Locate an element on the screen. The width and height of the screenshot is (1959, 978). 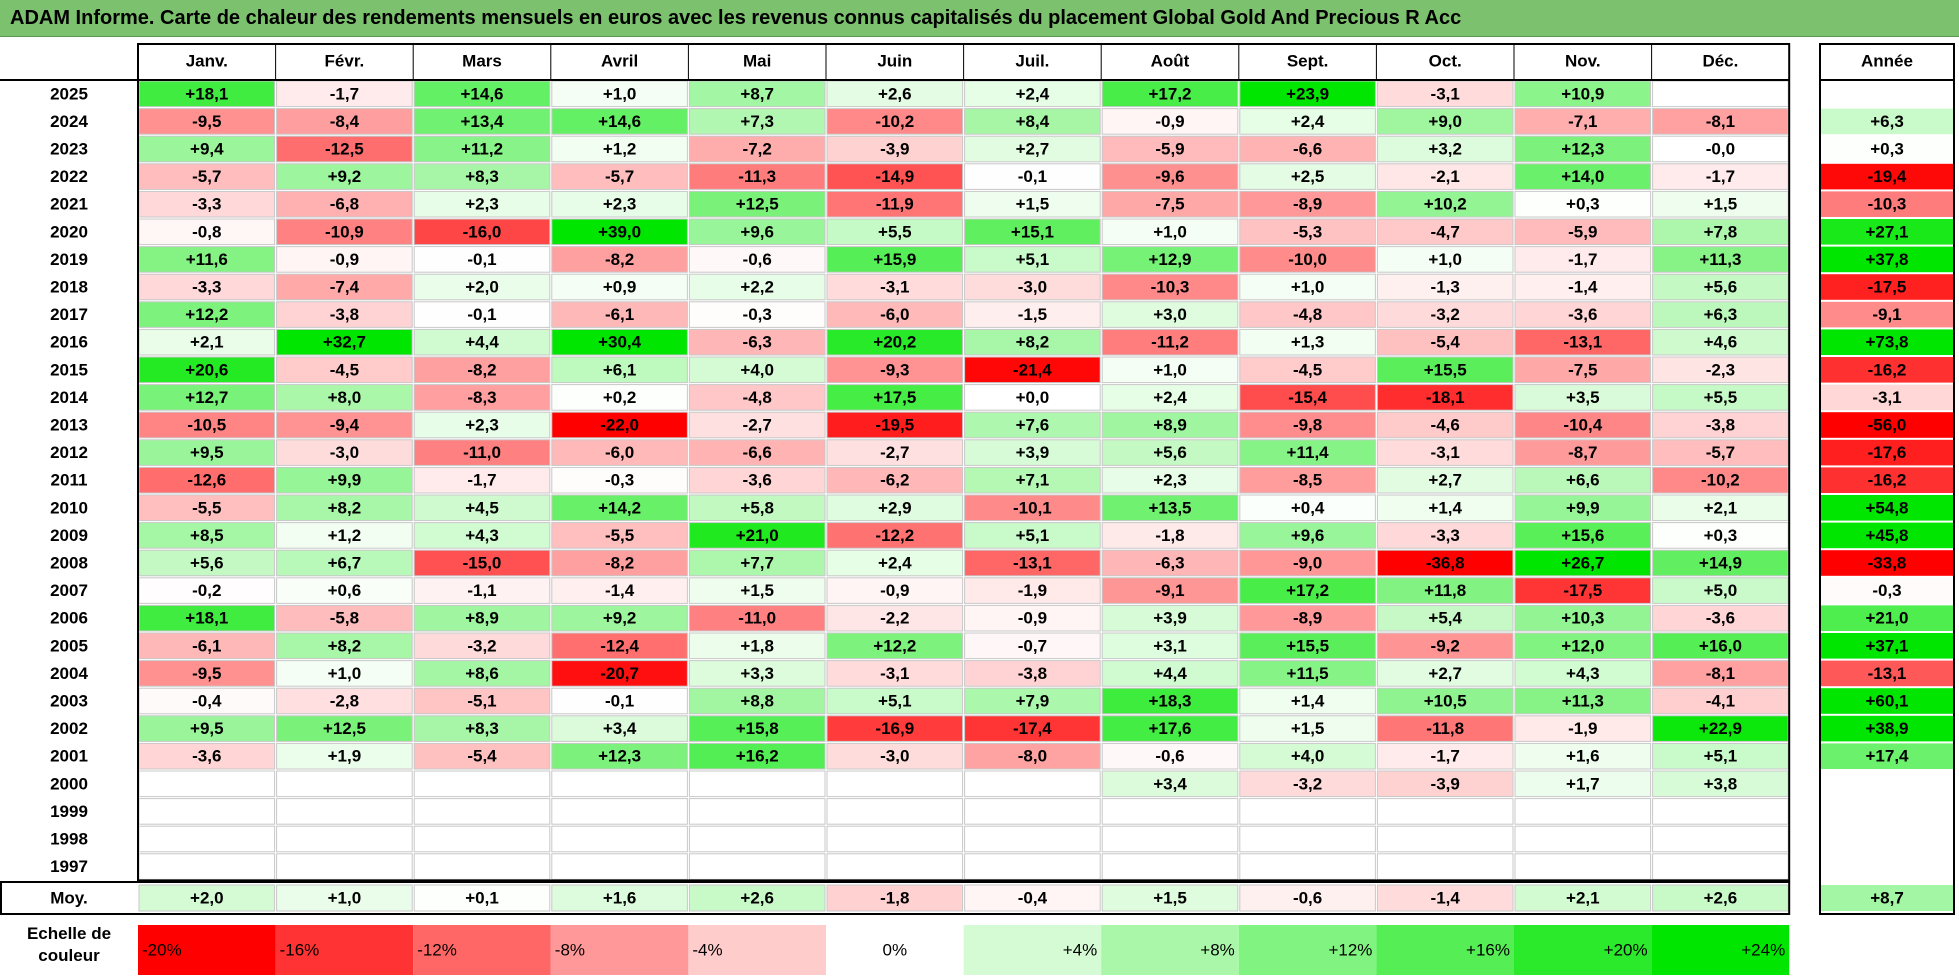
cell-value: +9,6 is located at coordinates (1308, 535).